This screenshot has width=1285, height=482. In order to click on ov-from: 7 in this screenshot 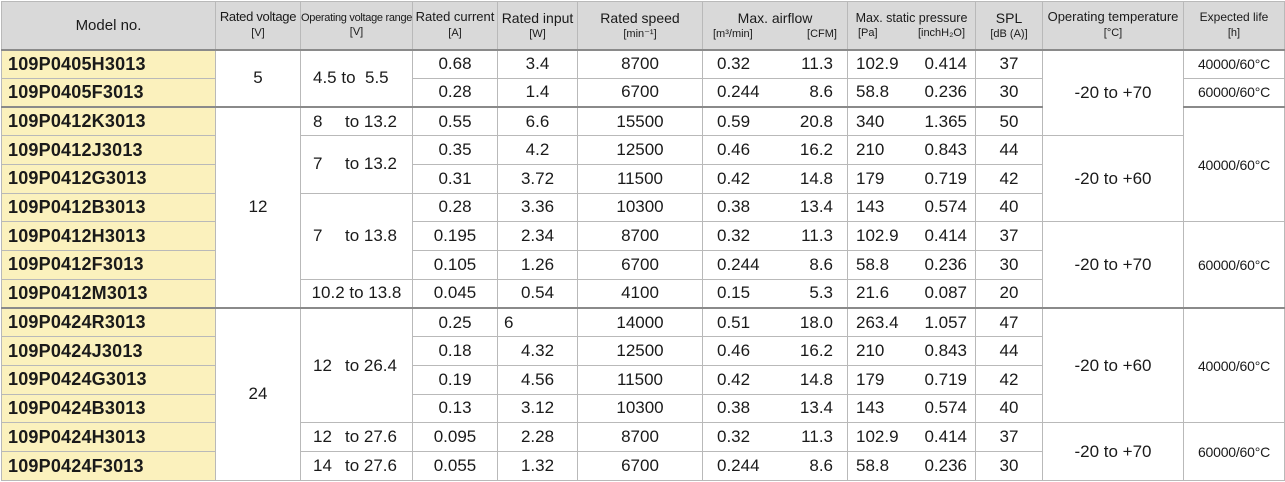, I will do `click(318, 236)`.